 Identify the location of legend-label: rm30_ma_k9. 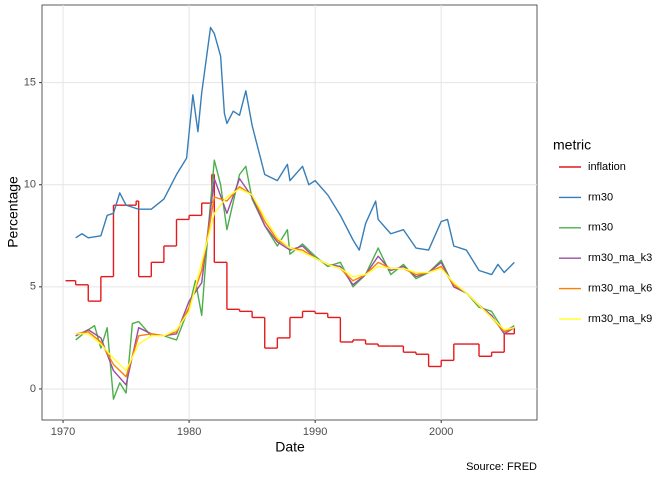
(620, 319).